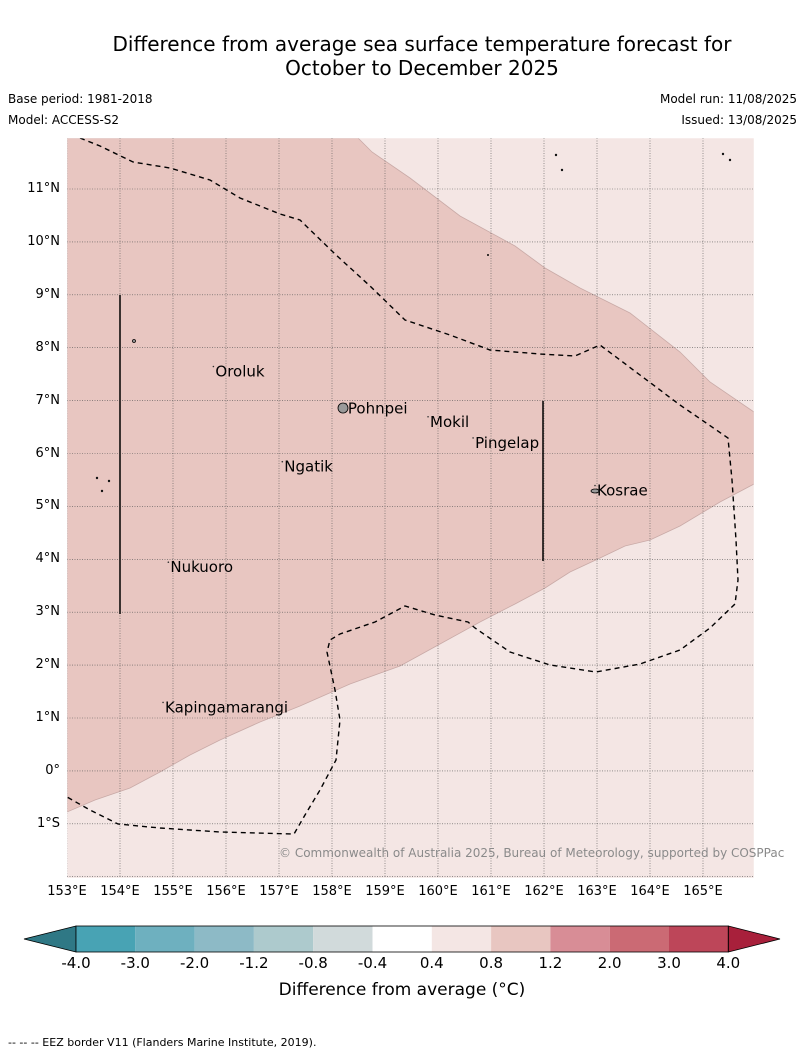 This screenshot has width=804, height=1058. What do you see at coordinates (48, 823) in the screenshot?
I see `latitude-label: 1°S` at bounding box center [48, 823].